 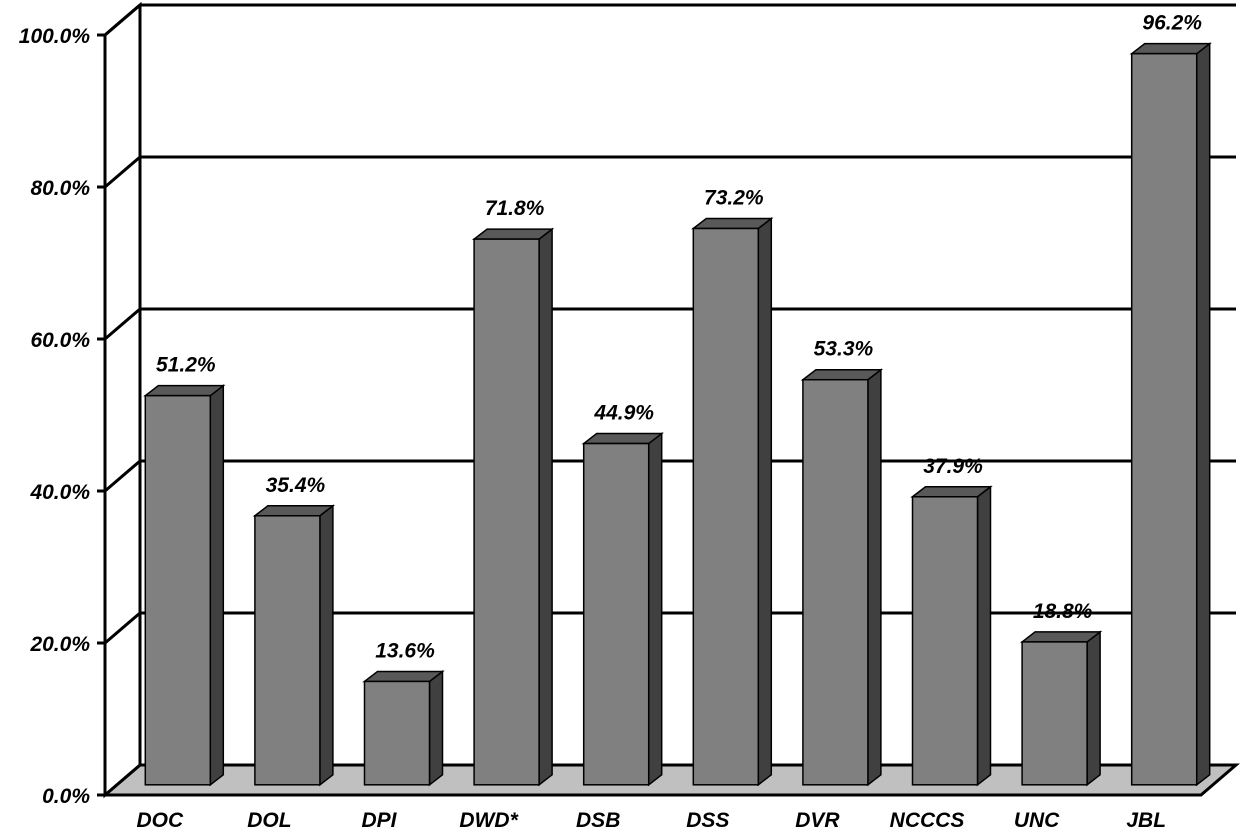 I want to click on data-label: 37.9%, so click(x=953, y=466).